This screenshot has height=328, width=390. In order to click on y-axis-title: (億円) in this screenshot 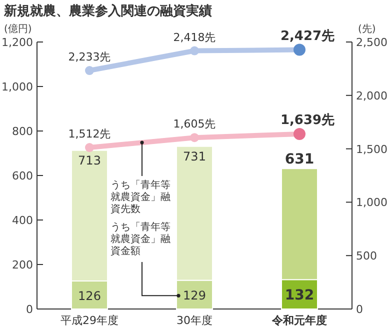, I will do `click(18, 29)`.